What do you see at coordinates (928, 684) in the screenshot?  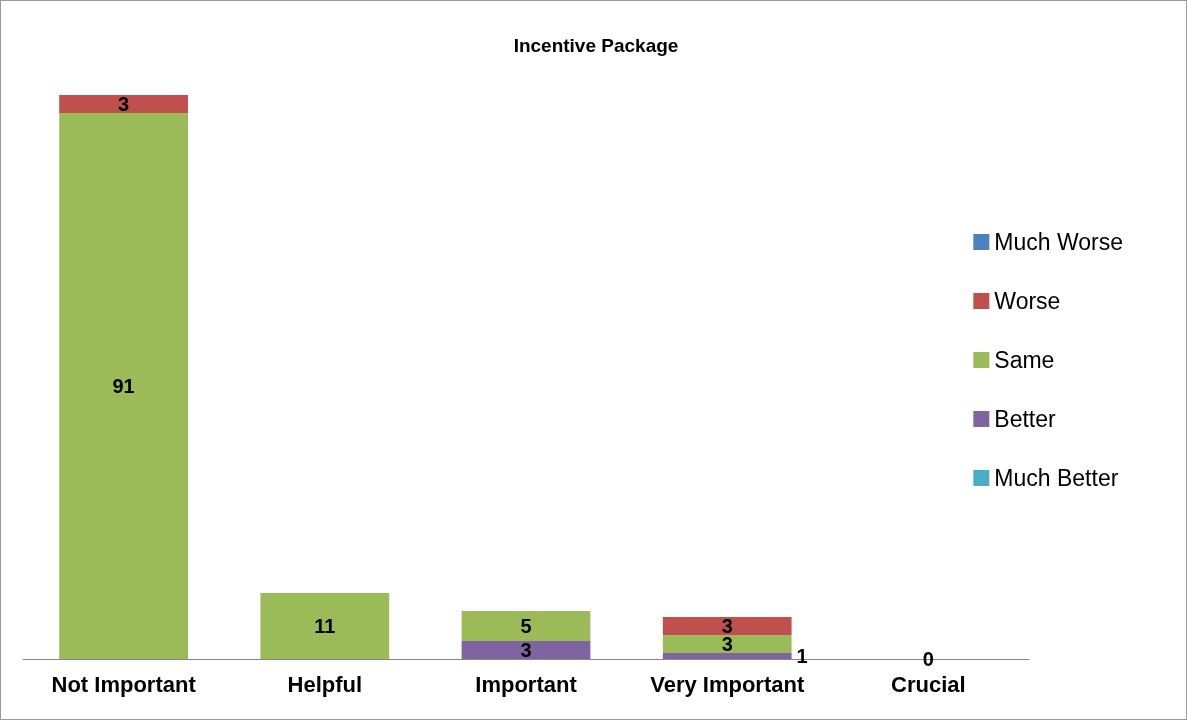 I see `x-tick-label: Crucial` at bounding box center [928, 684].